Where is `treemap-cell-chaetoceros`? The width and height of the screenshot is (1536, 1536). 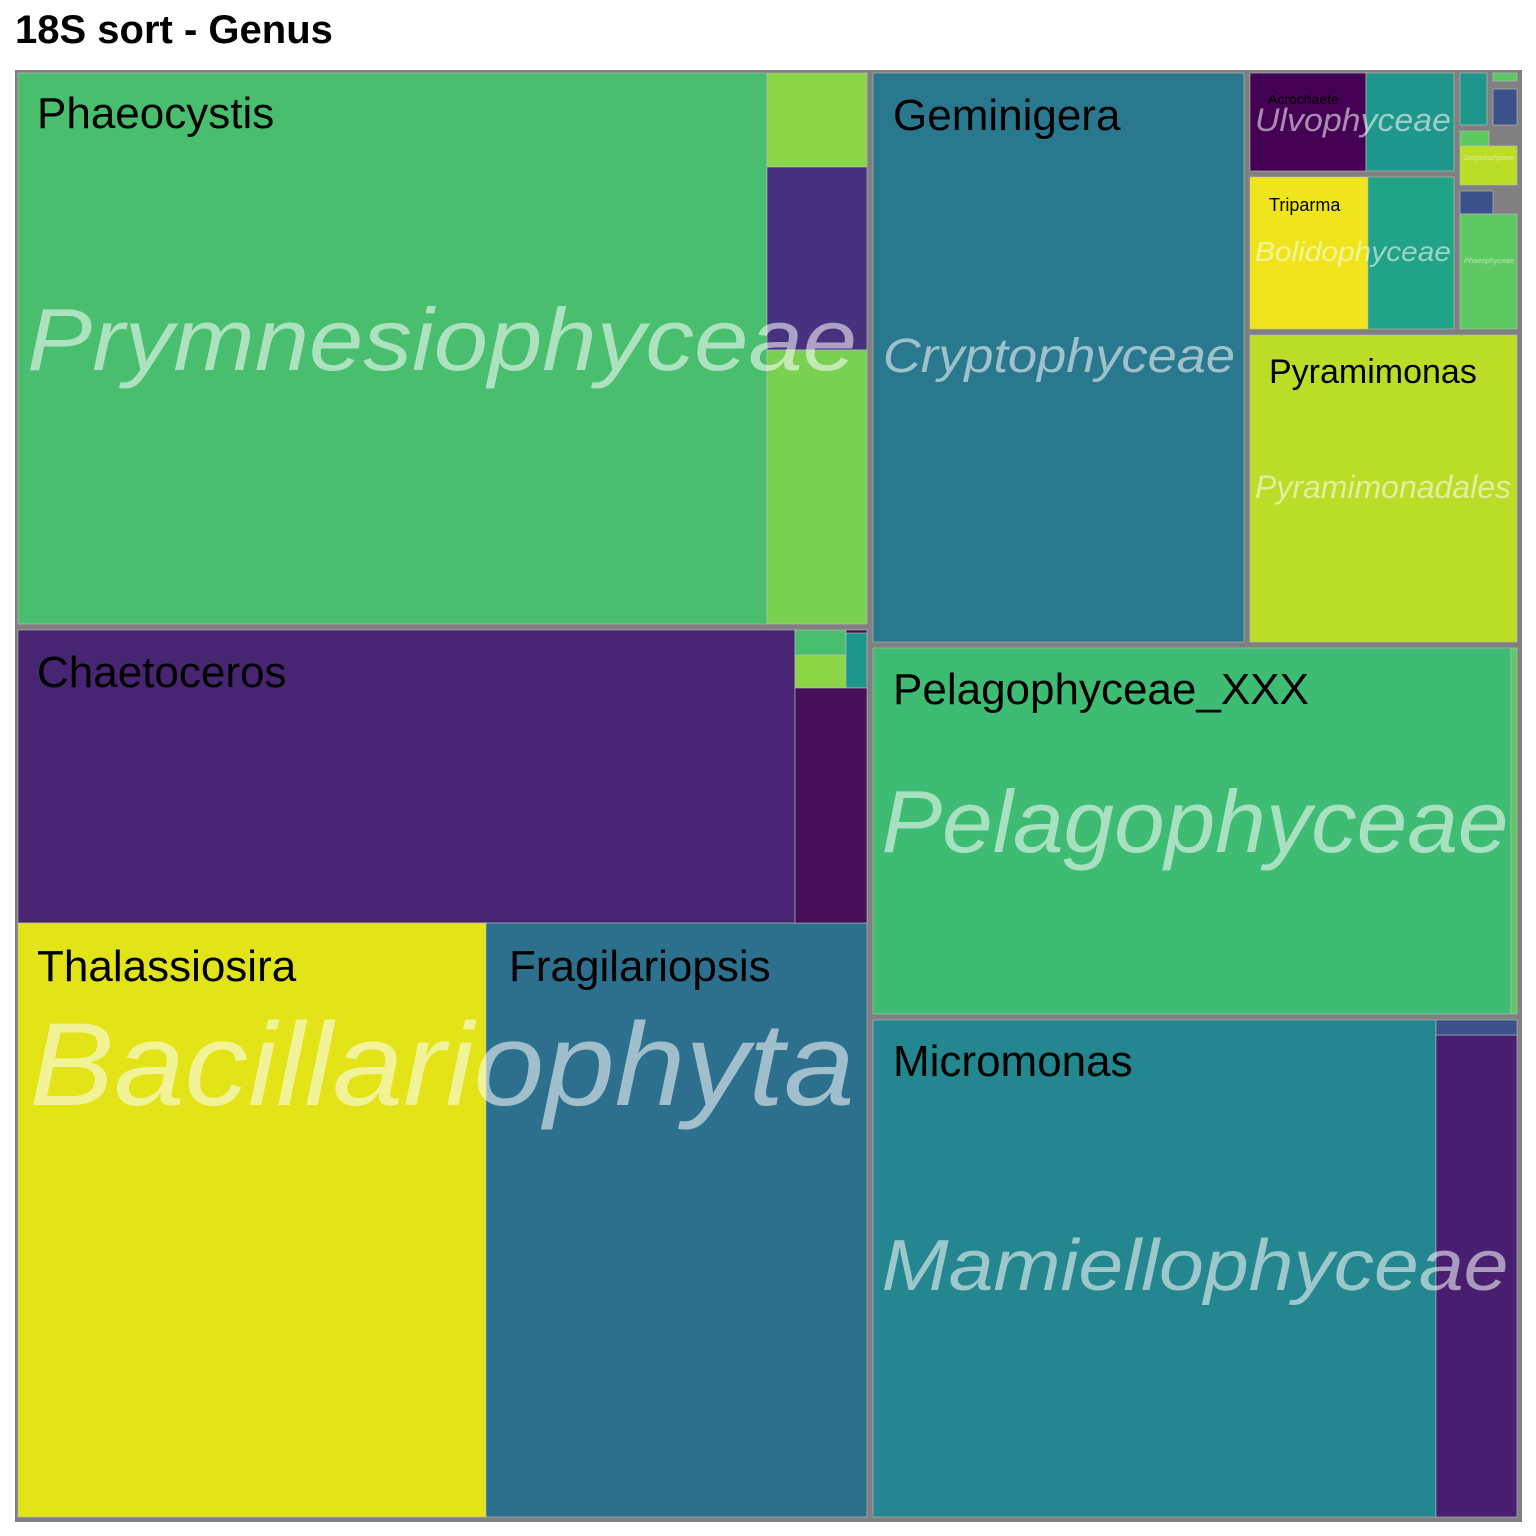 treemap-cell-chaetoceros is located at coordinates (406, 776).